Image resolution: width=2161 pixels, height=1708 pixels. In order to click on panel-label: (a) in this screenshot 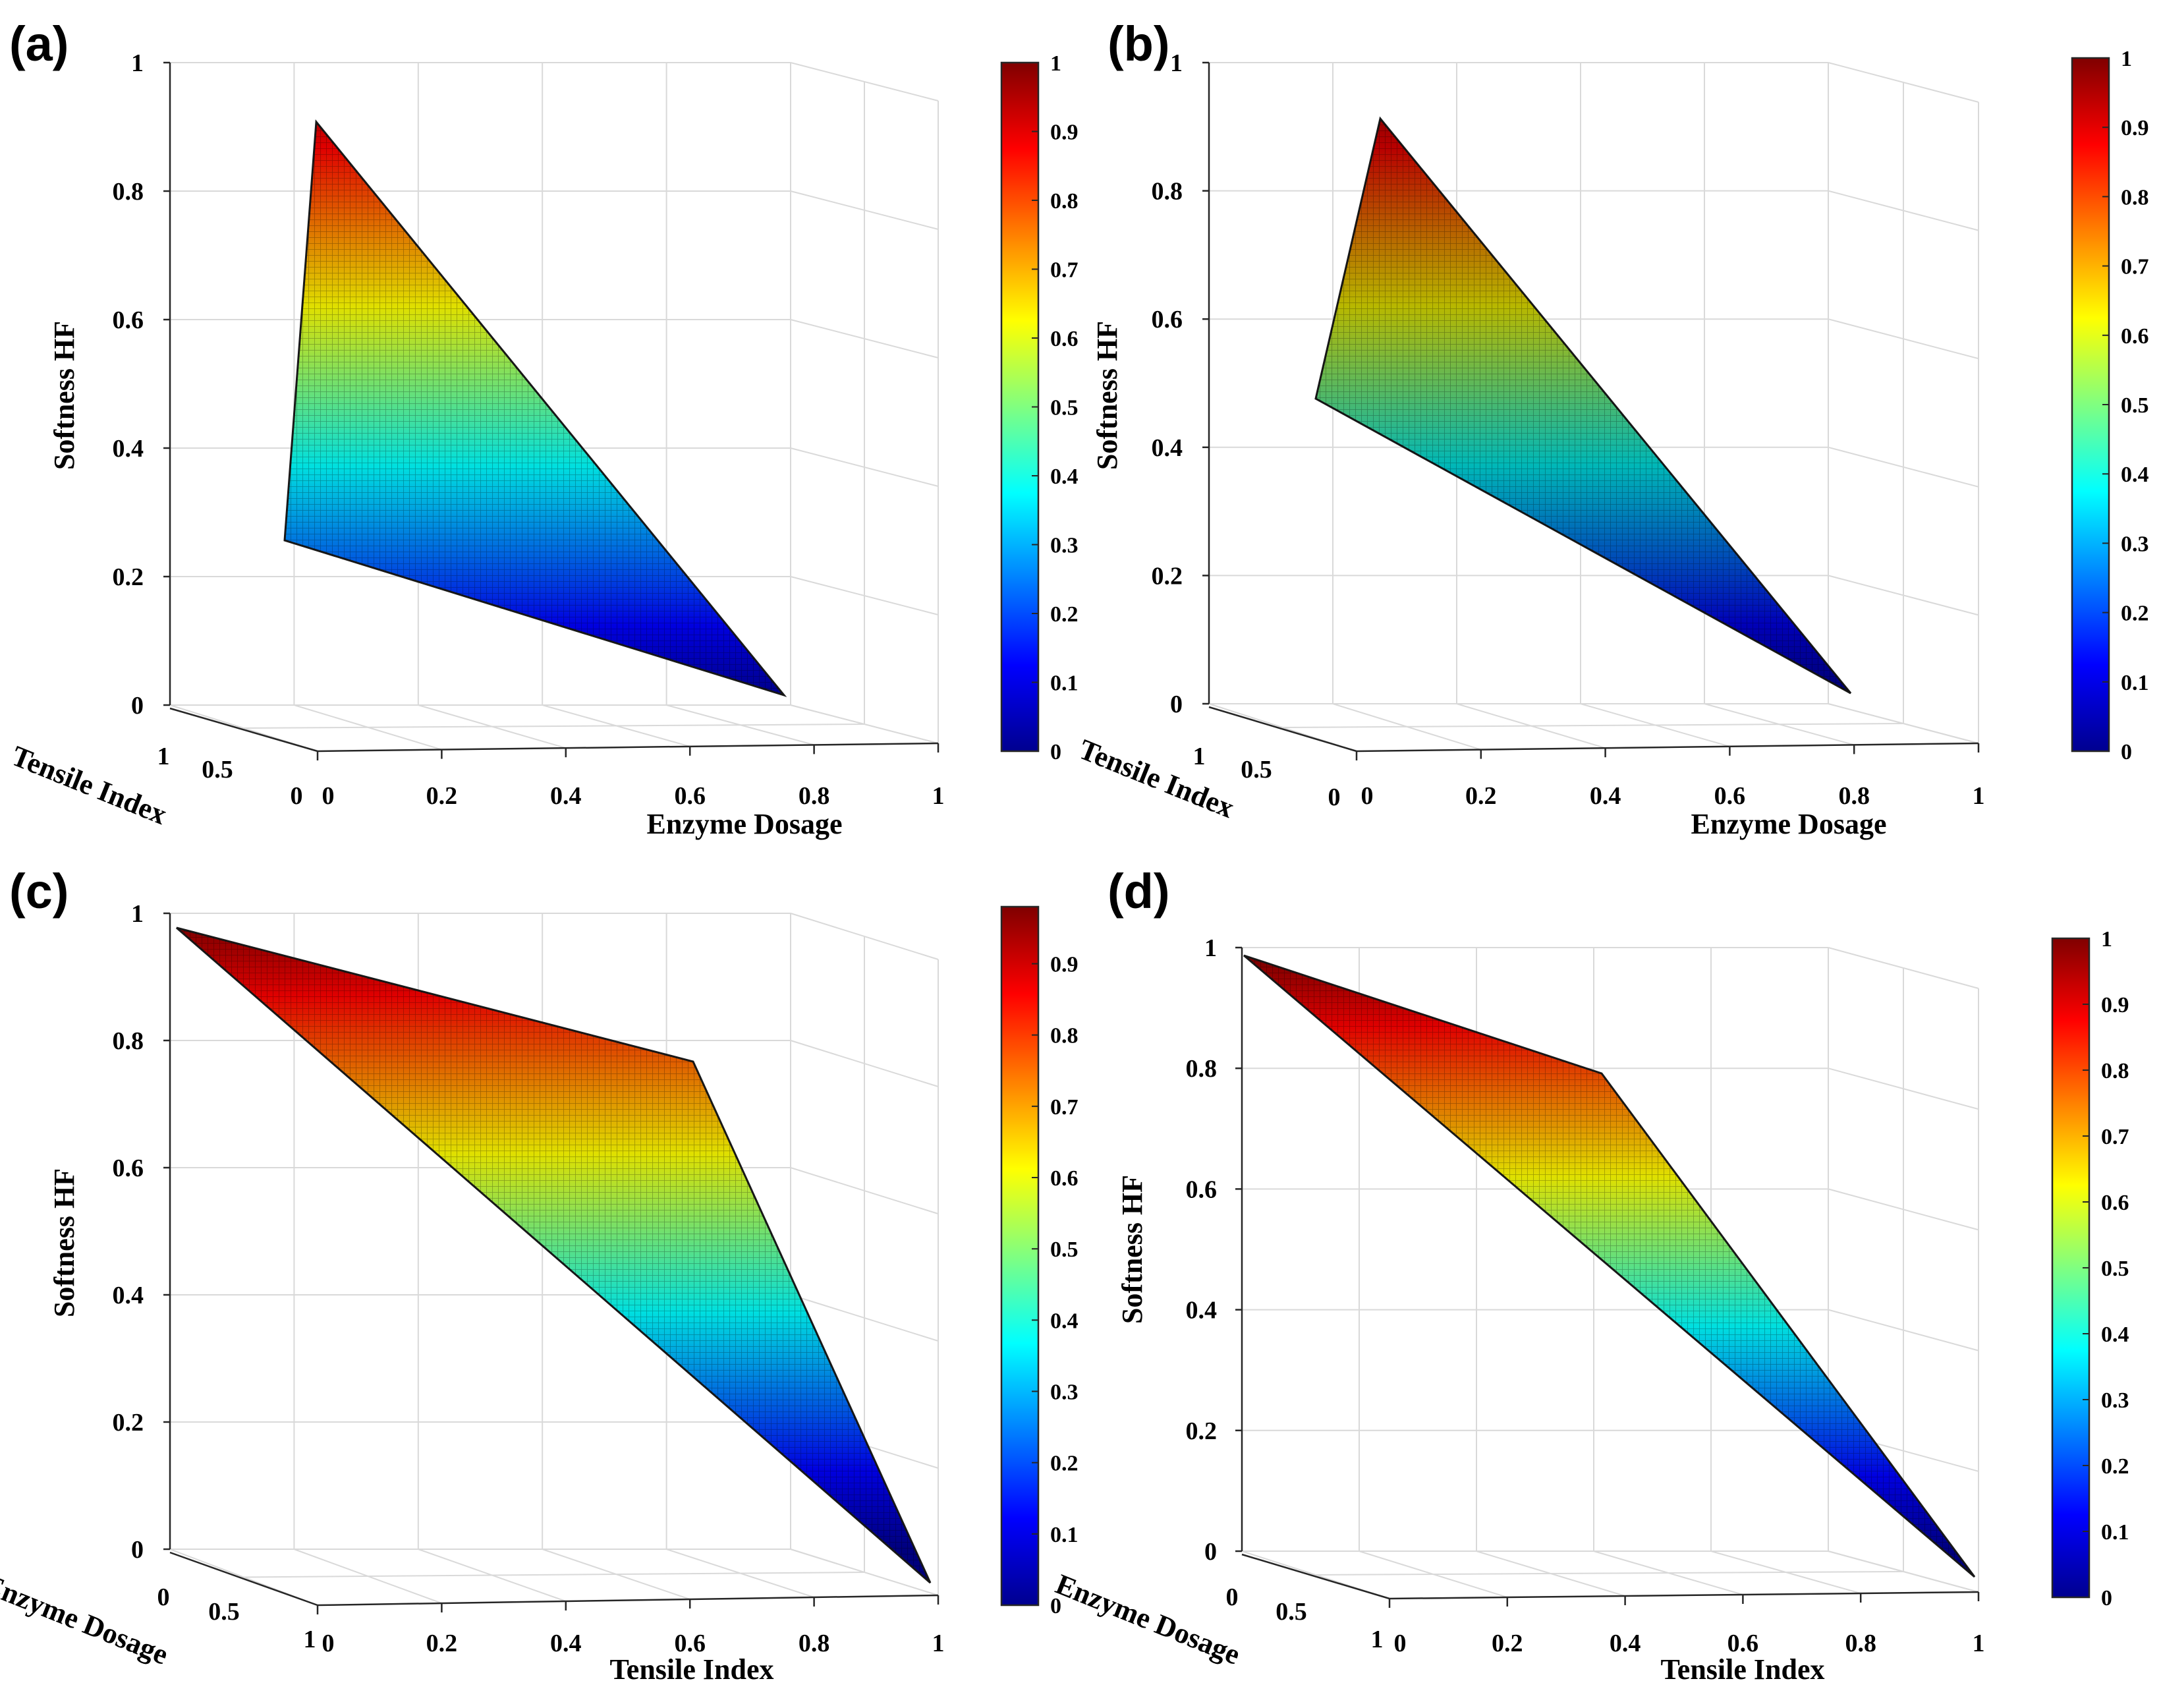, I will do `click(39, 43)`.